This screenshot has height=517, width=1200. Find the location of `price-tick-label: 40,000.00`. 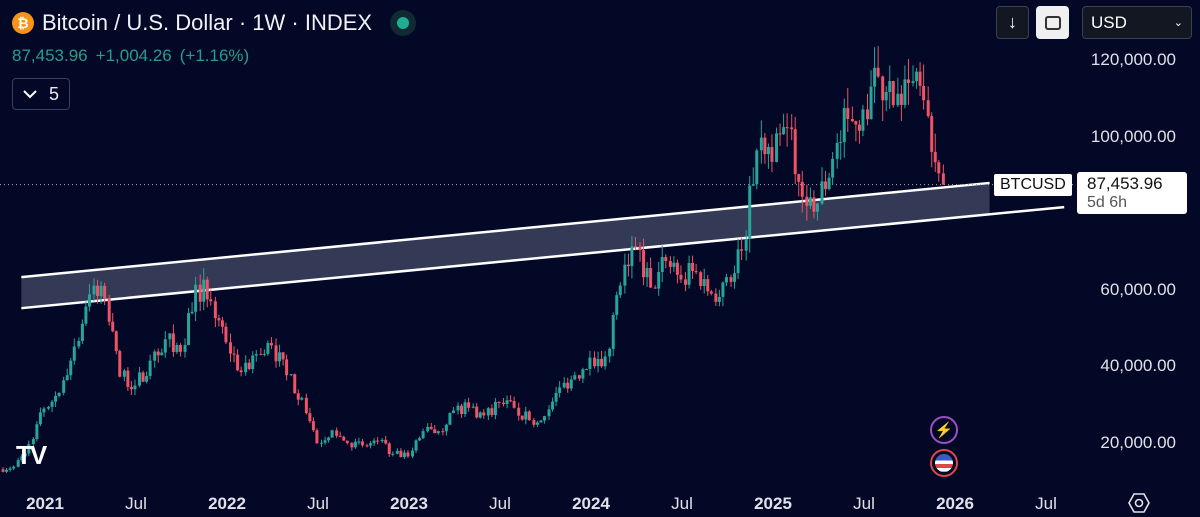

price-tick-label: 40,000.00 is located at coordinates (1138, 366).